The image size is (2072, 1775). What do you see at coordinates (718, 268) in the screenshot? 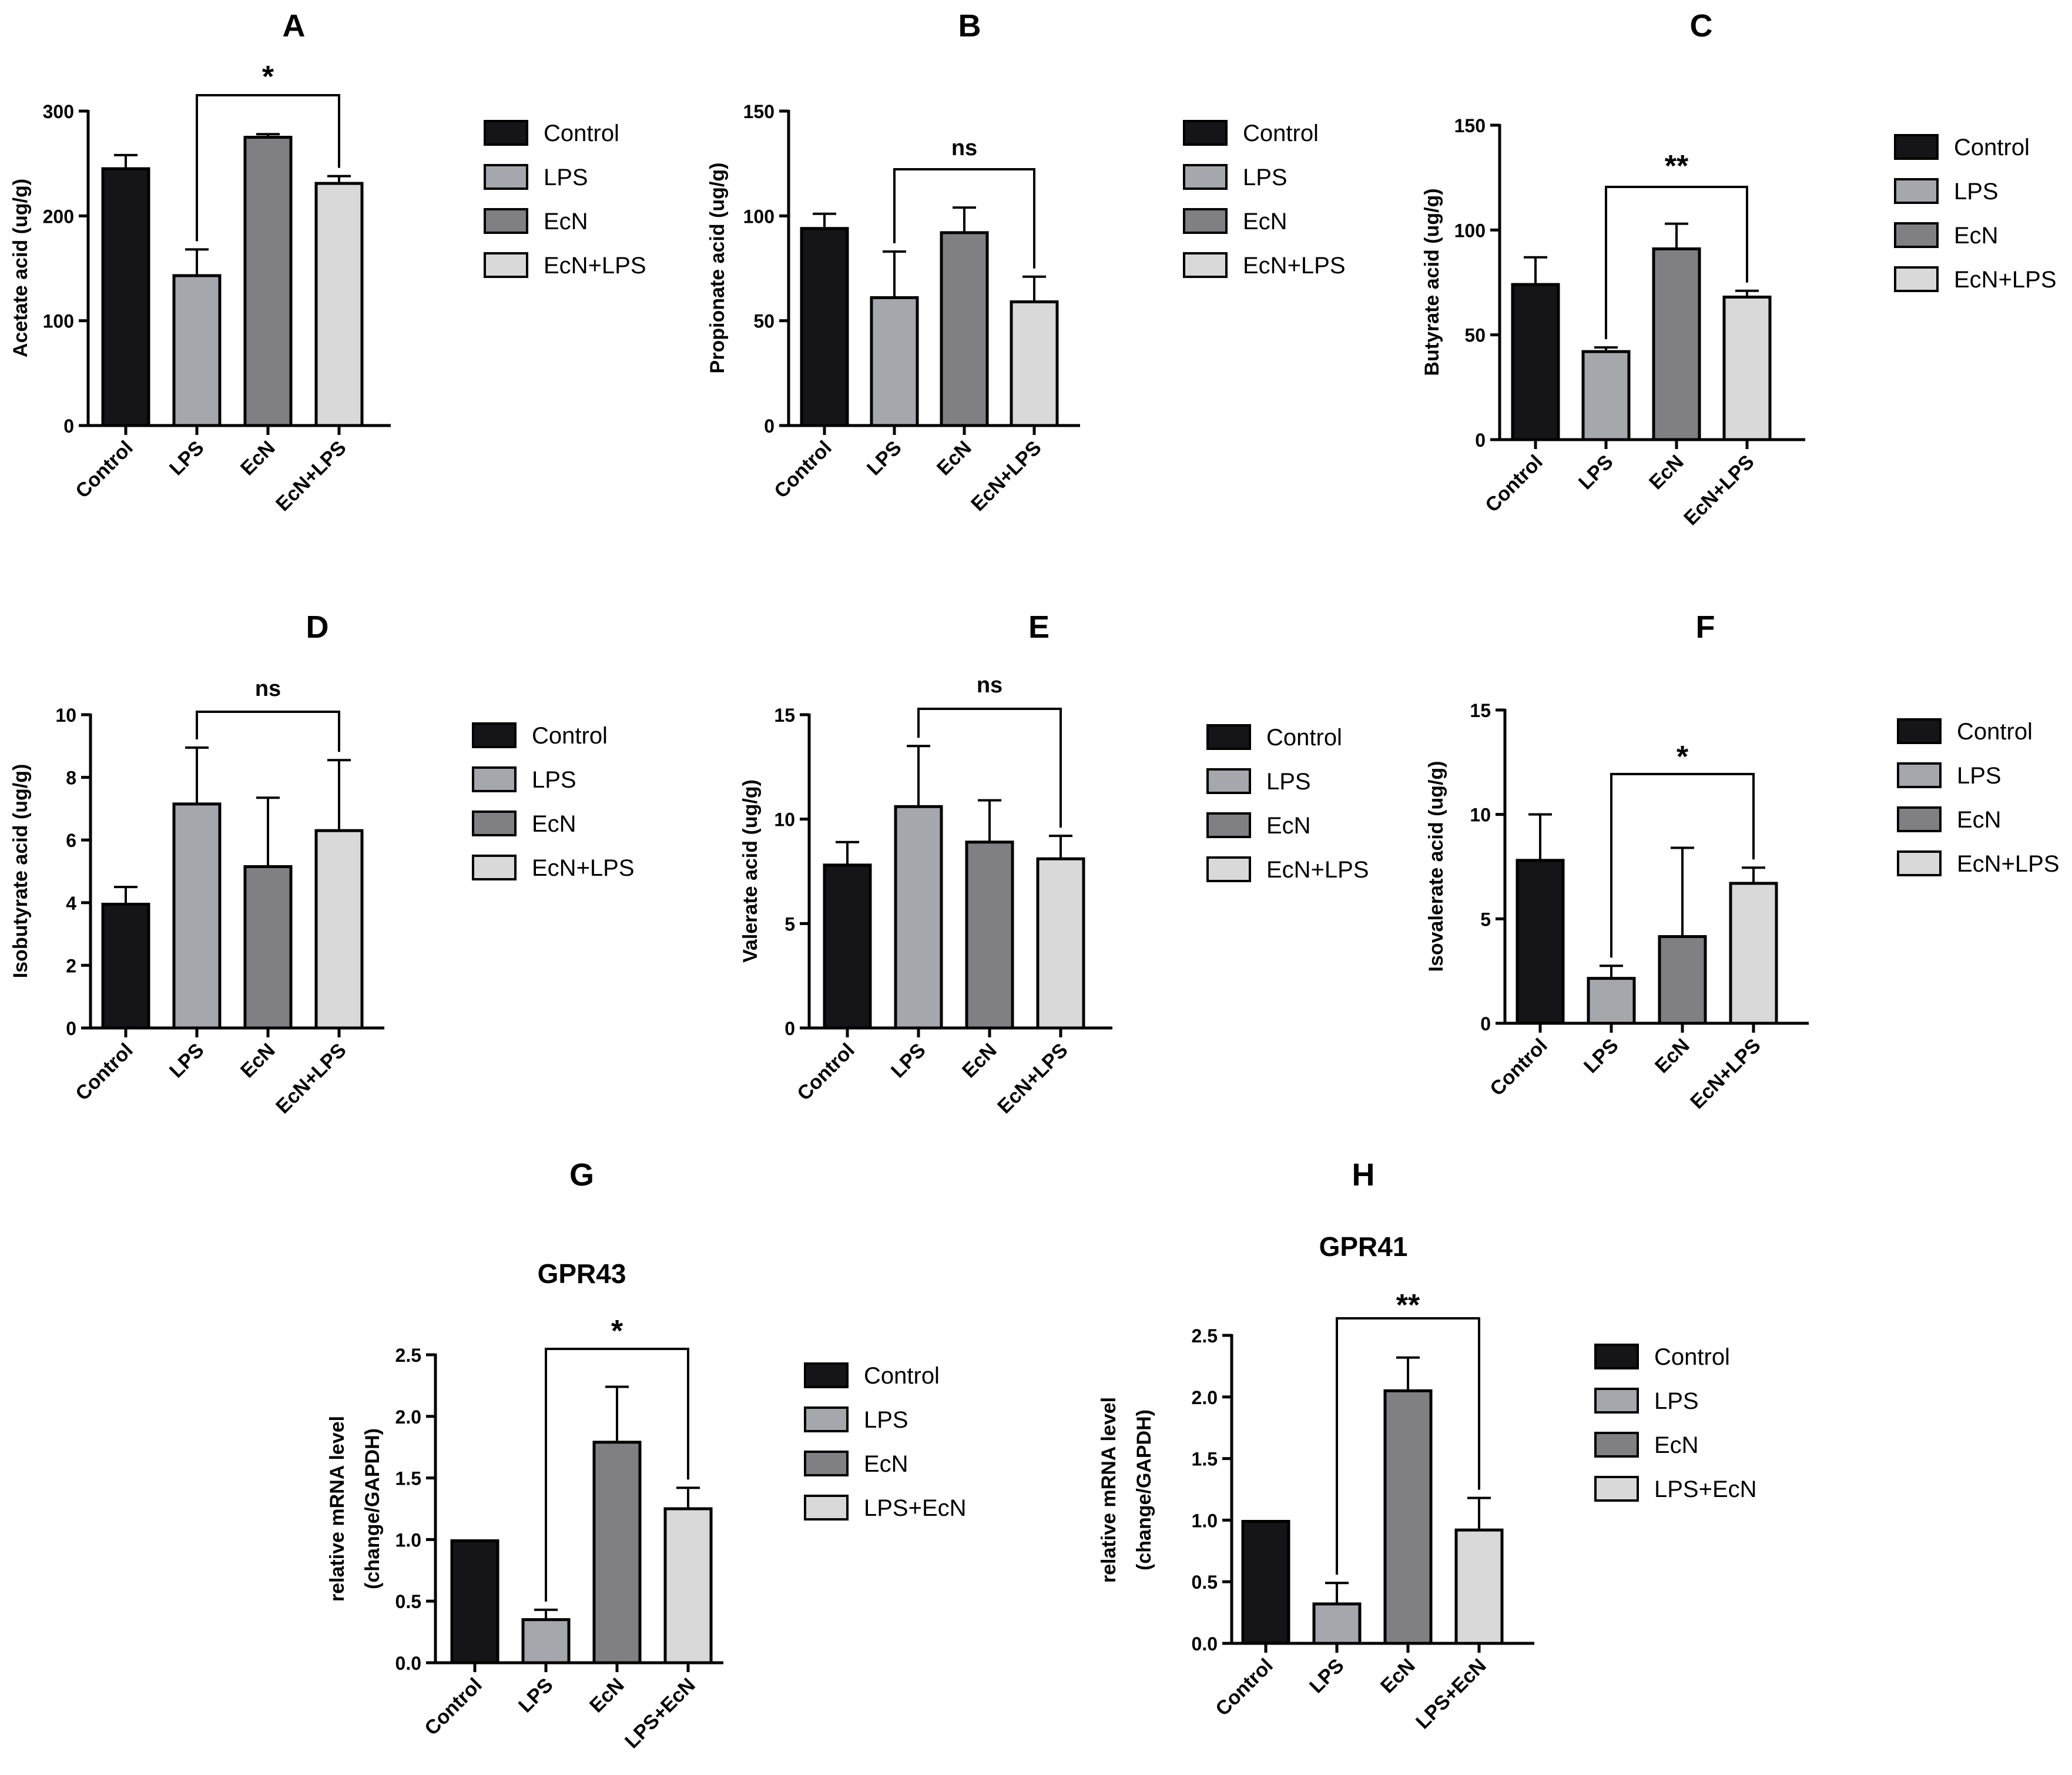
I see `y-axis-label: Propionate acid (ug/g)` at bounding box center [718, 268].